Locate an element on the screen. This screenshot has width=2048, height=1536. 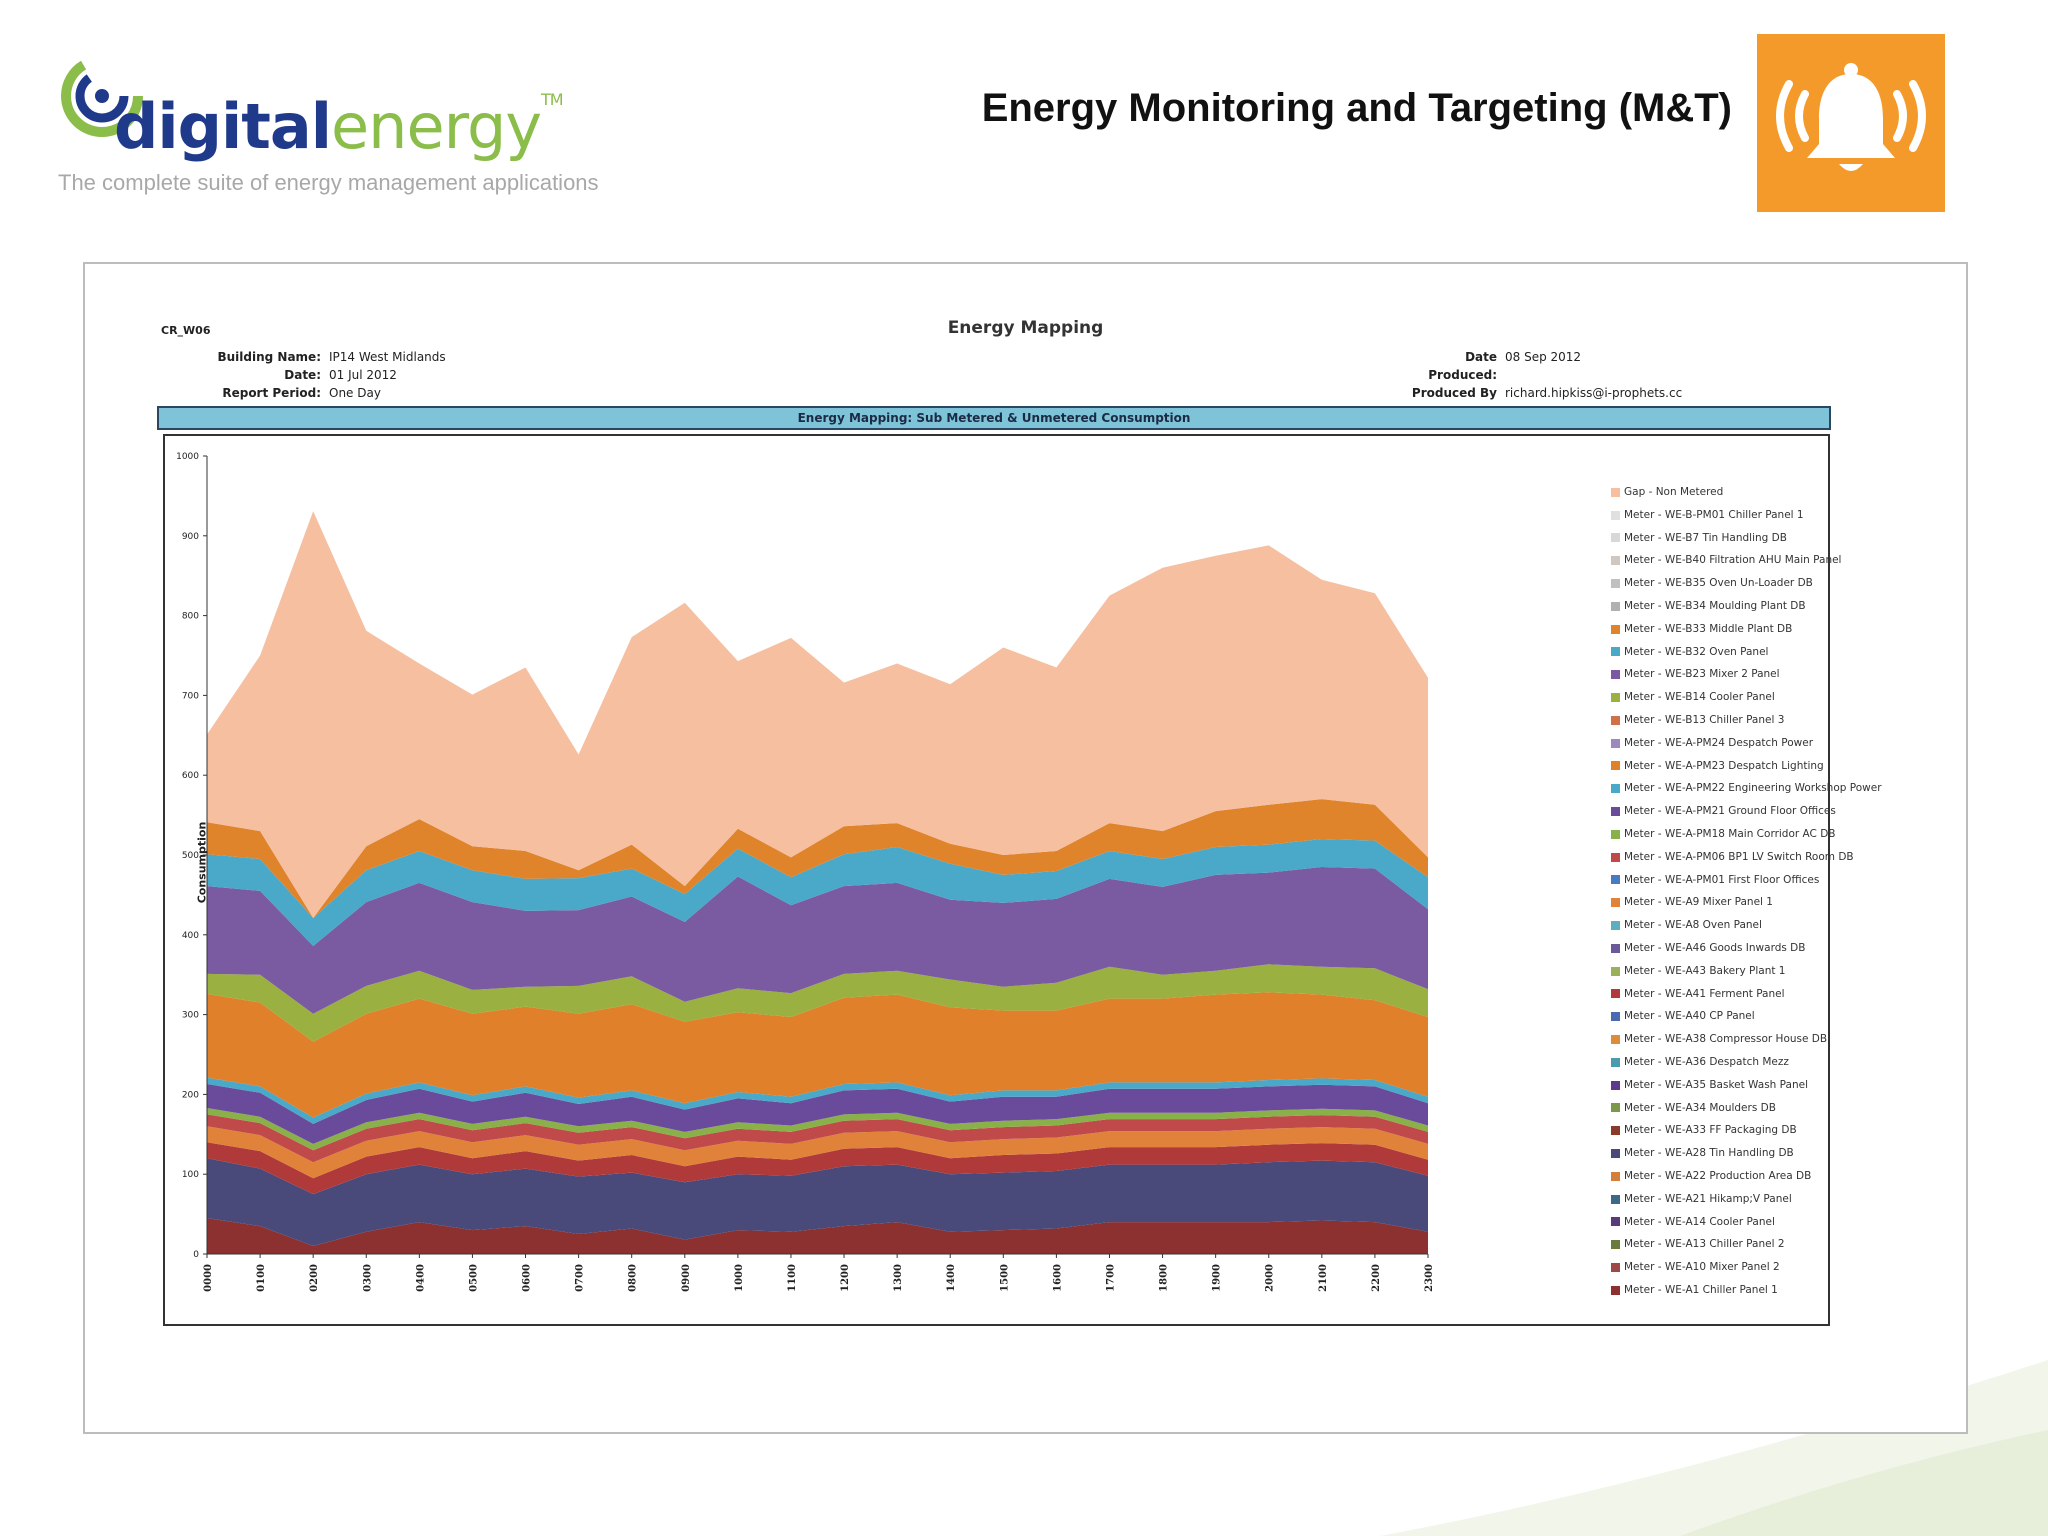
legend-item: Gap - Non Metered is located at coordinates (1746, 492).